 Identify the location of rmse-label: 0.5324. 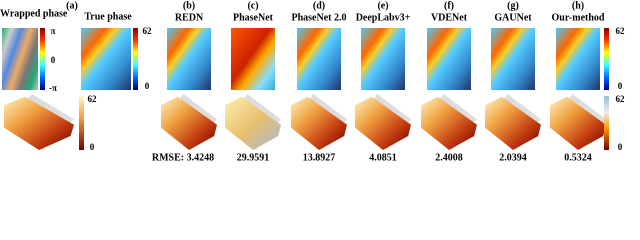
(578, 157).